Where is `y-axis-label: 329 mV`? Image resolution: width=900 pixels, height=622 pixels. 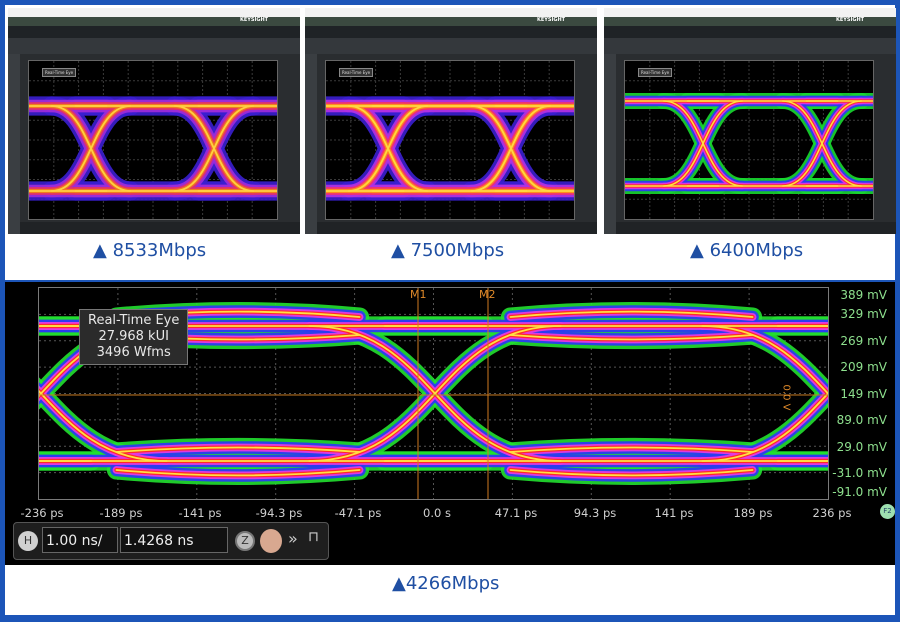 y-axis-label: 329 mV is located at coordinates (863, 314).